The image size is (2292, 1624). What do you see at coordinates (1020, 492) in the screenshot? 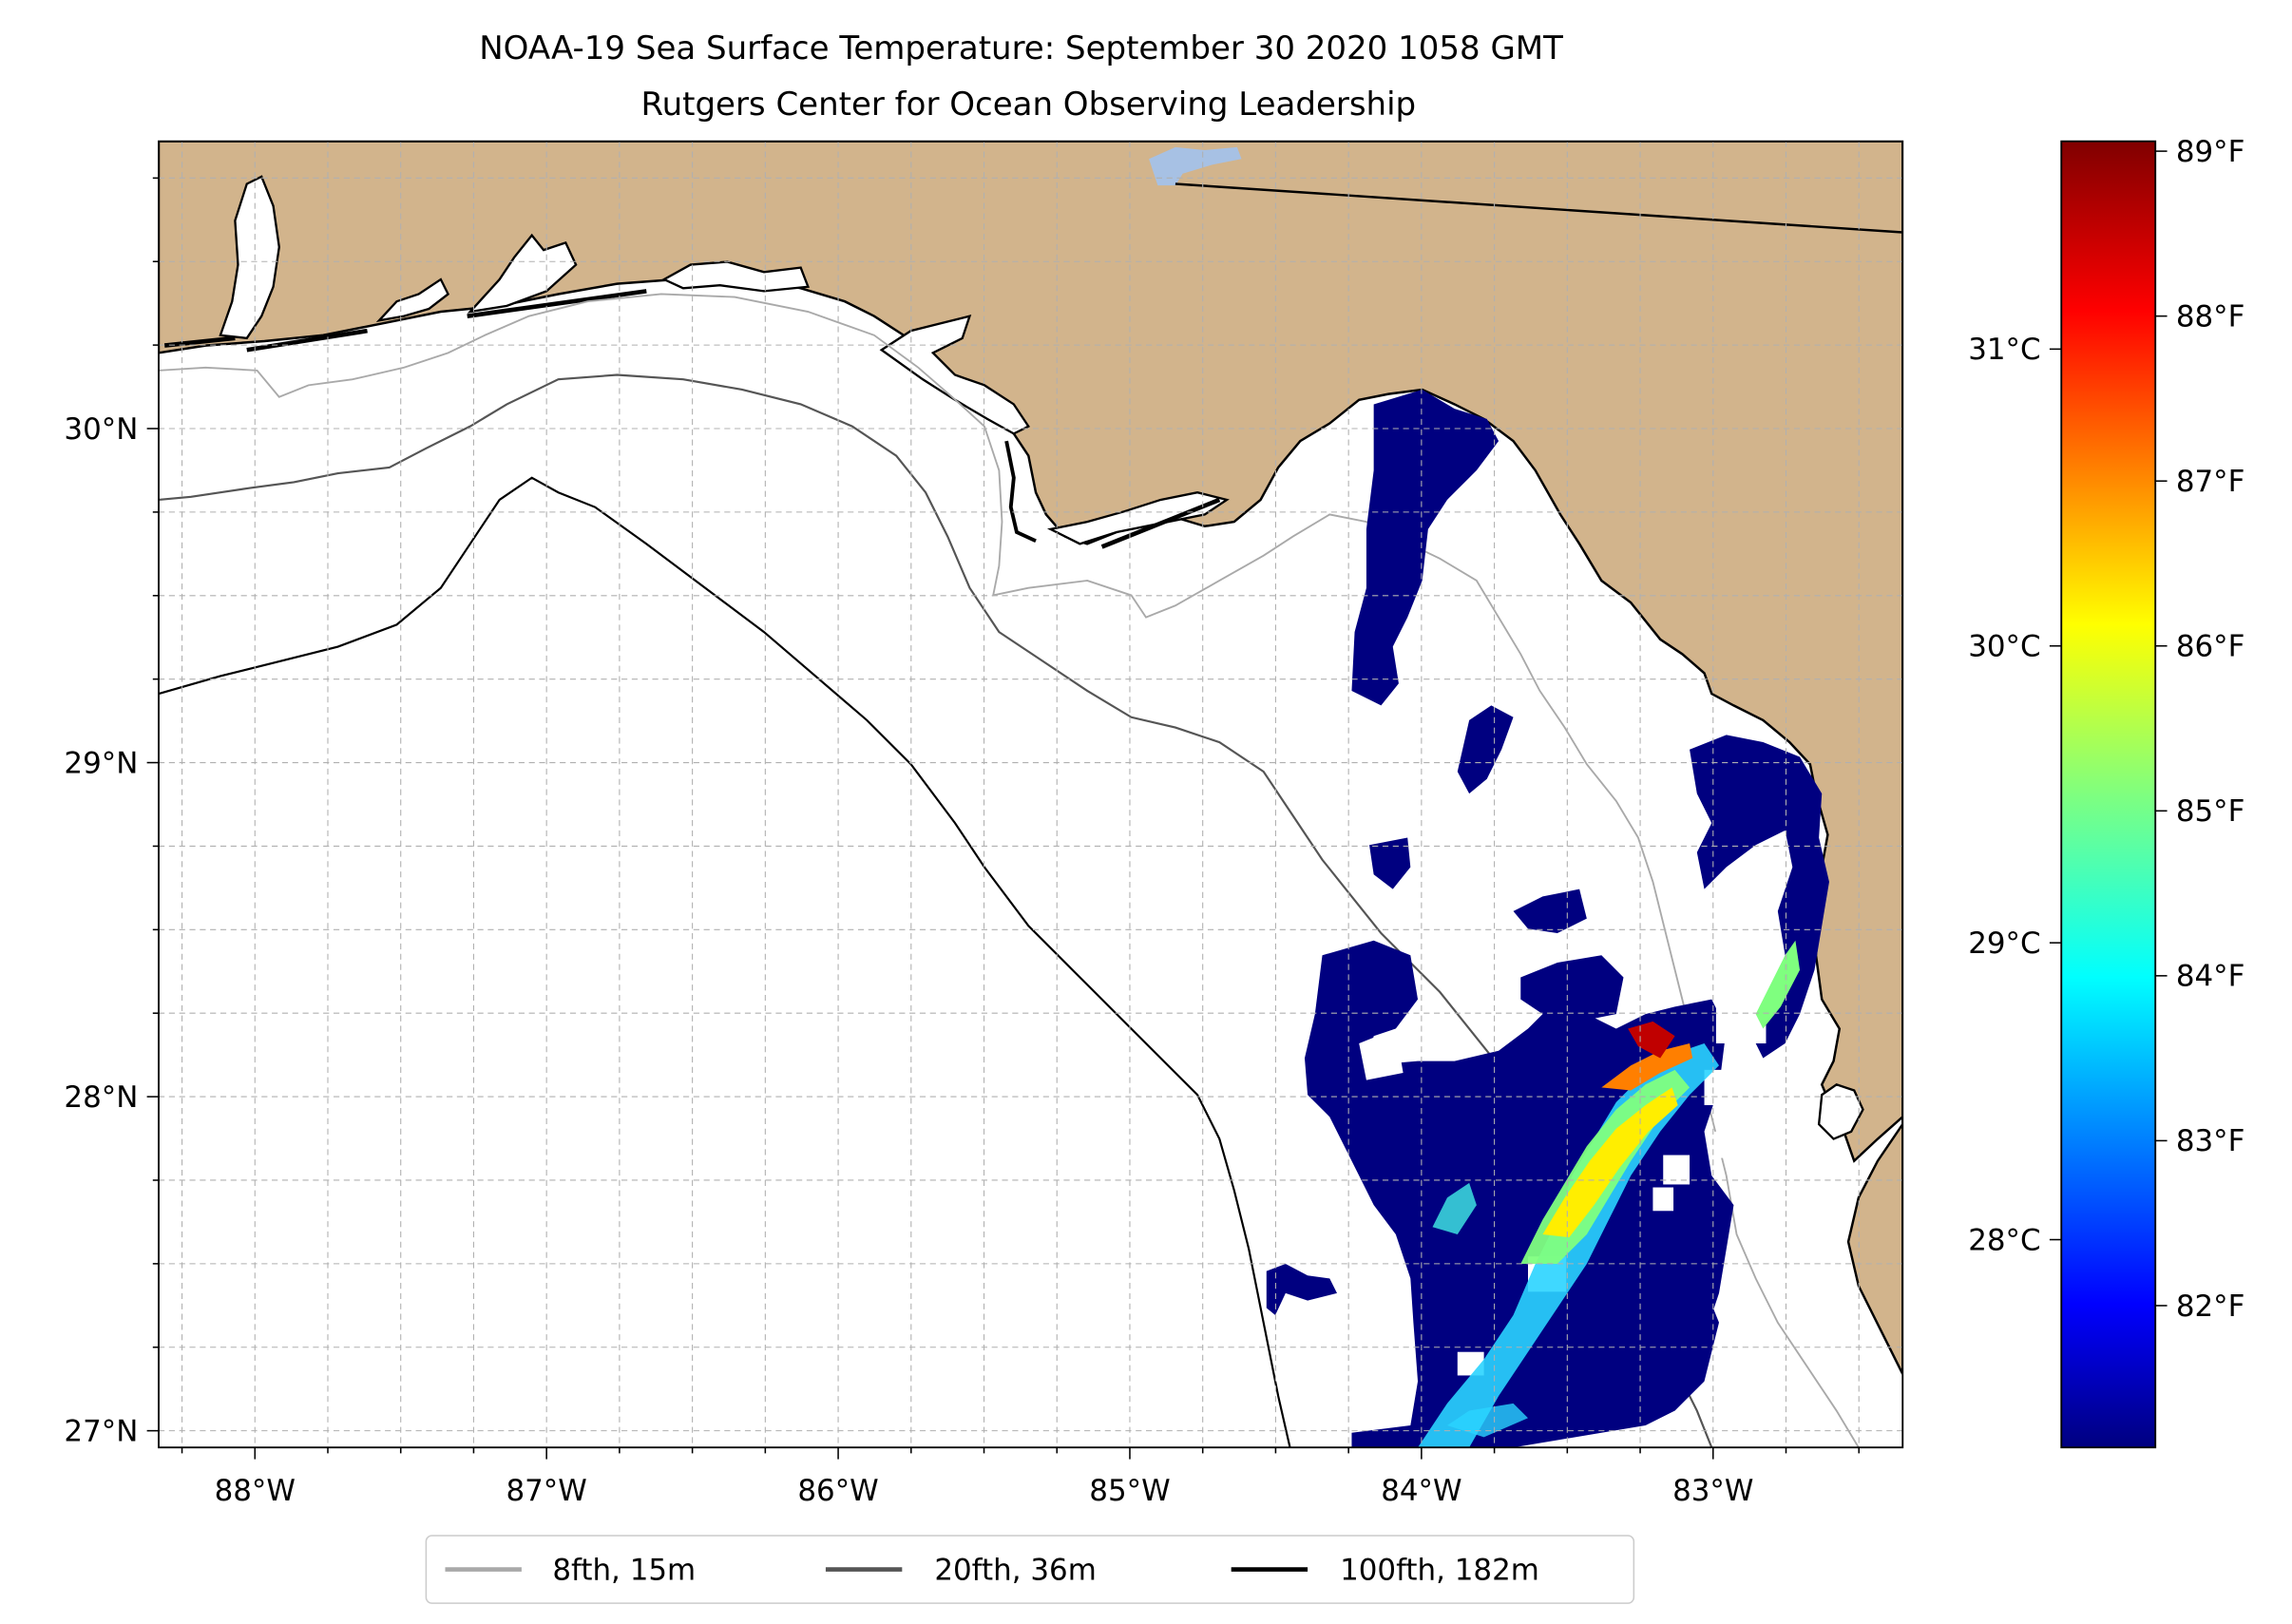
I see `cape-san-blas-spit` at bounding box center [1020, 492].